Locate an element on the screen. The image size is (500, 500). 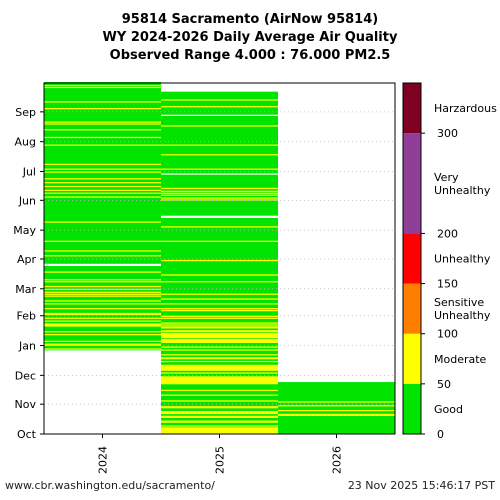
colorbar-category-label-sensitive-unhealthy: Sensitive Unhealthy is located at coordinates (462, 309).